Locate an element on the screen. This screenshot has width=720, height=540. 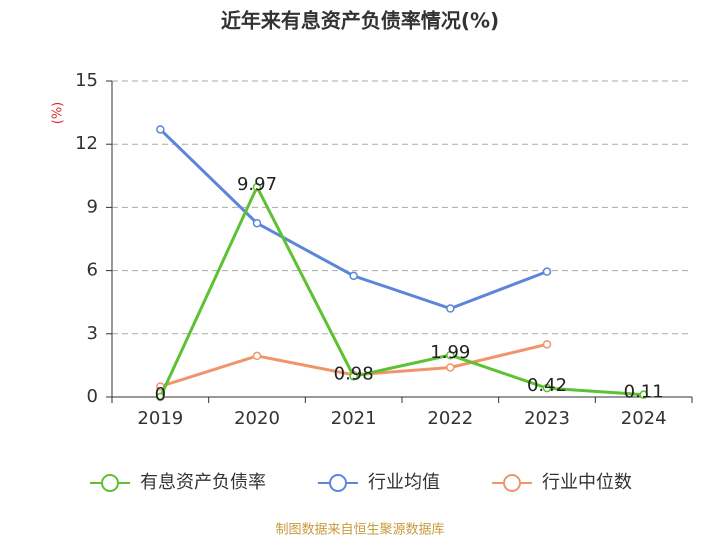
y-axis-label: (%) is located at coordinates (58, 113).